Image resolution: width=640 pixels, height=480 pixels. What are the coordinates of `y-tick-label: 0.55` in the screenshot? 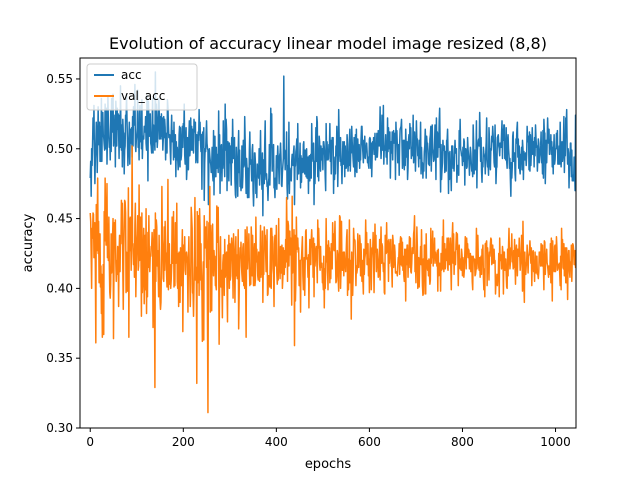 It's located at (59, 79).